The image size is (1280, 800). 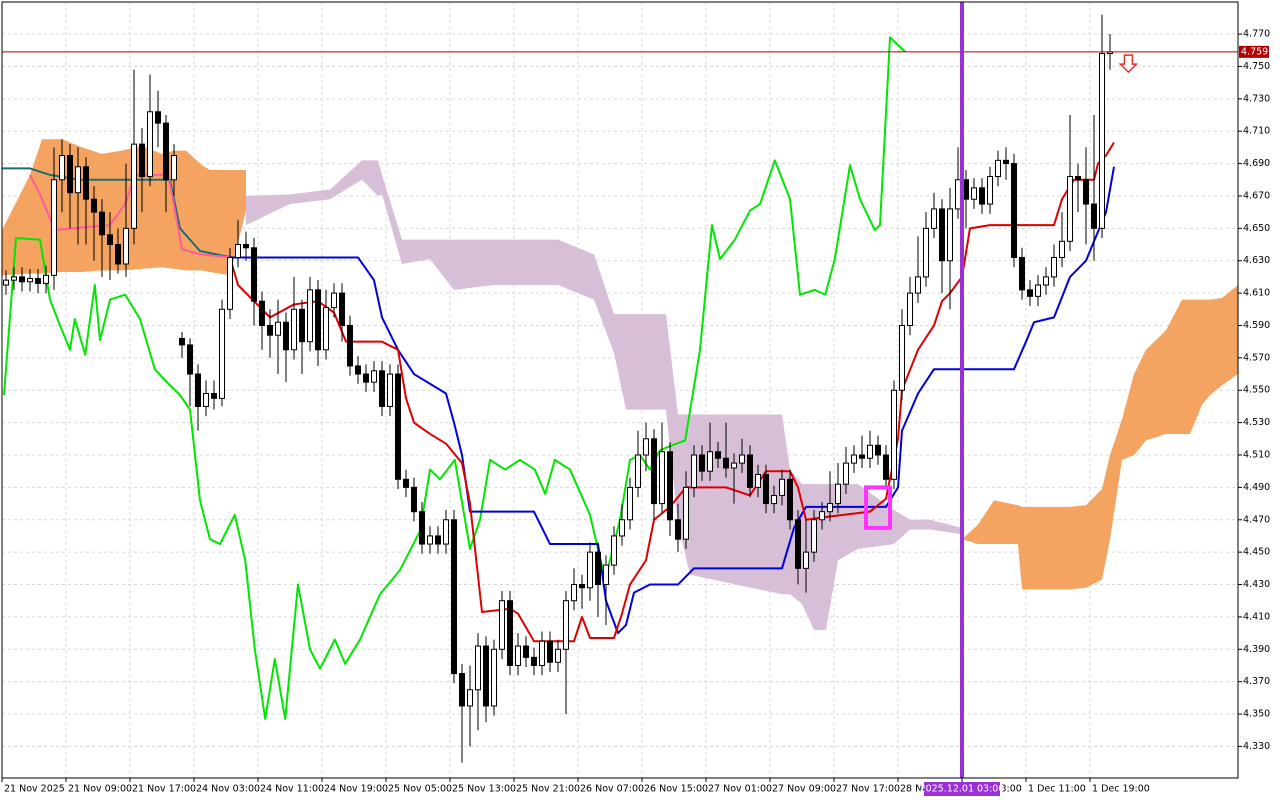 I want to click on y-tick-label: 4.710, so click(x=1256, y=131).